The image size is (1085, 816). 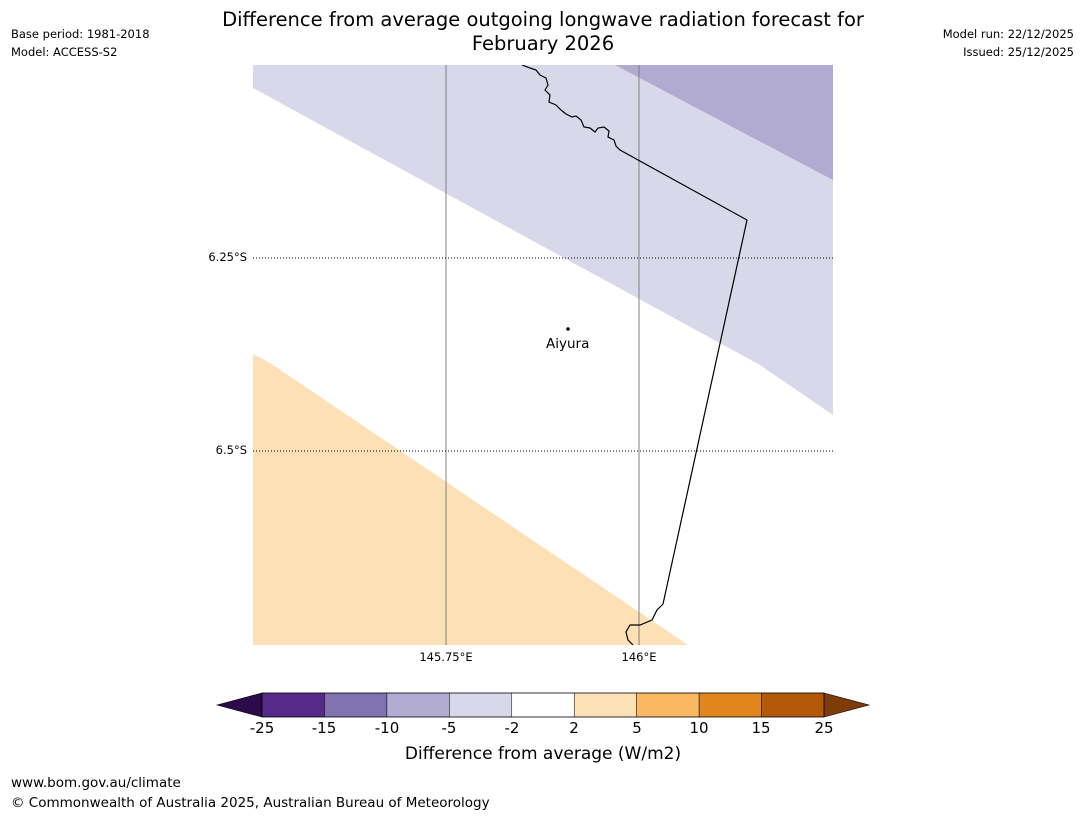 What do you see at coordinates (568, 344) in the screenshot?
I see `place-label-aiyura: Aiyura` at bounding box center [568, 344].